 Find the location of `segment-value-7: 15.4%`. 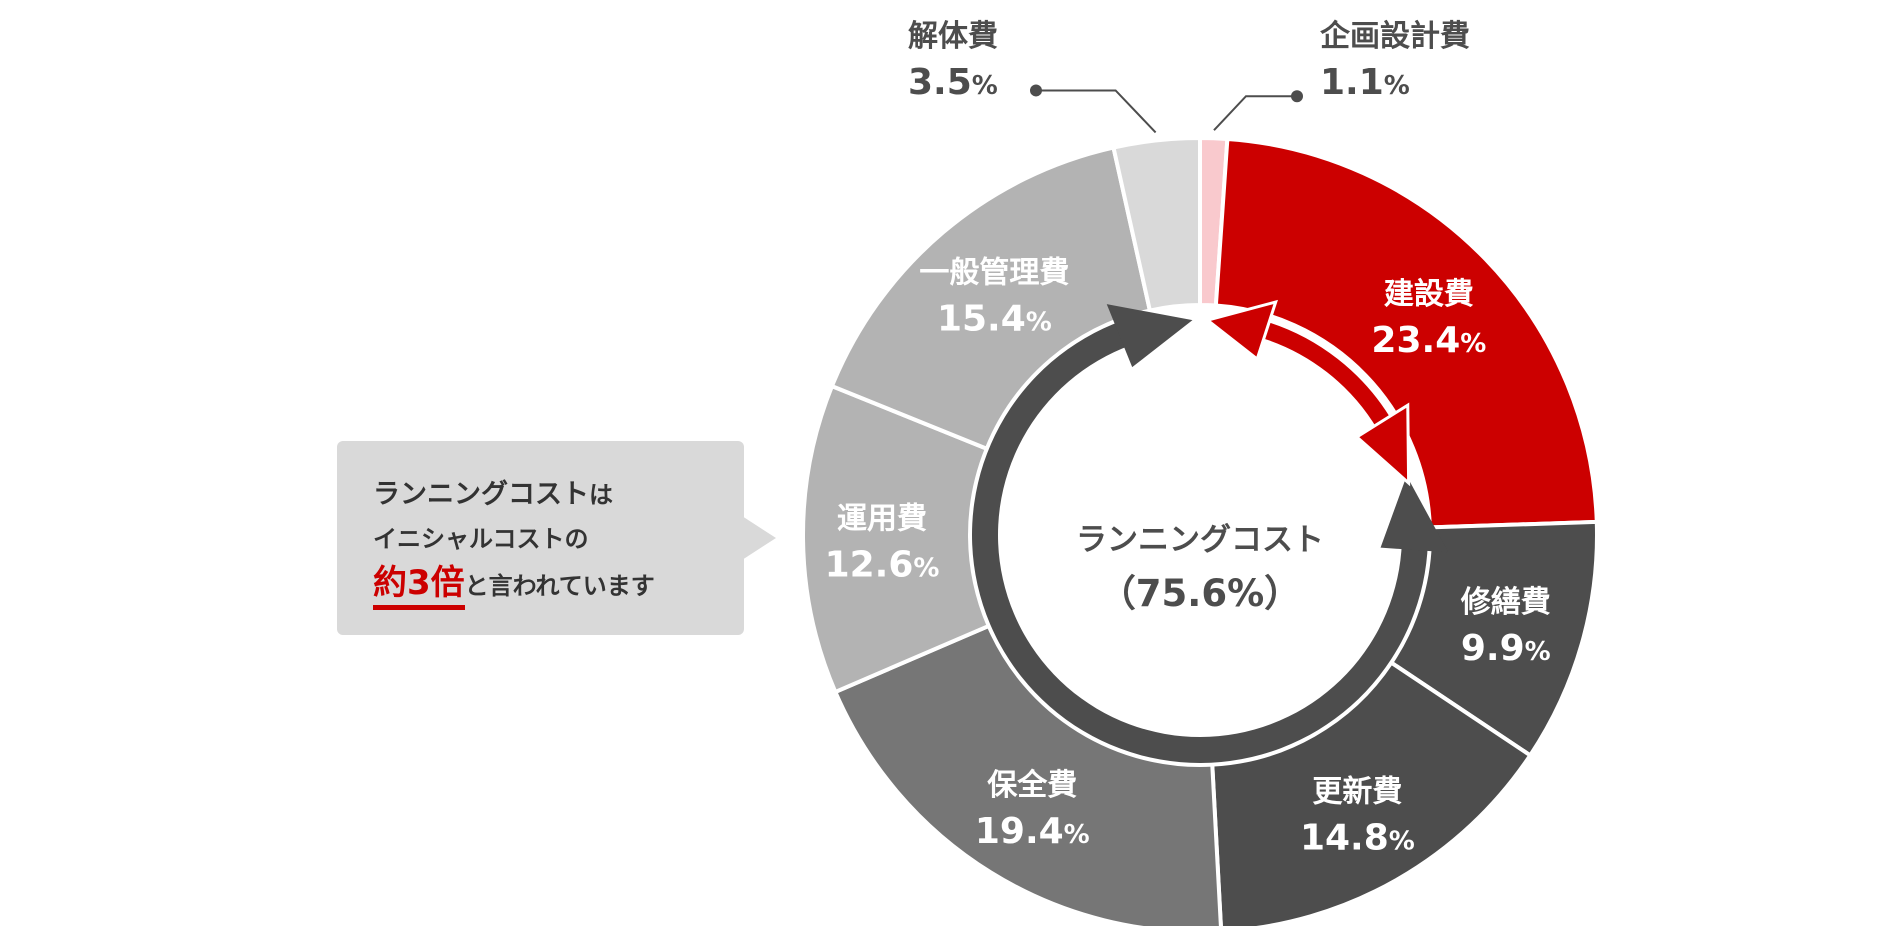

segment-value-7: 15.4% is located at coordinates (994, 318).